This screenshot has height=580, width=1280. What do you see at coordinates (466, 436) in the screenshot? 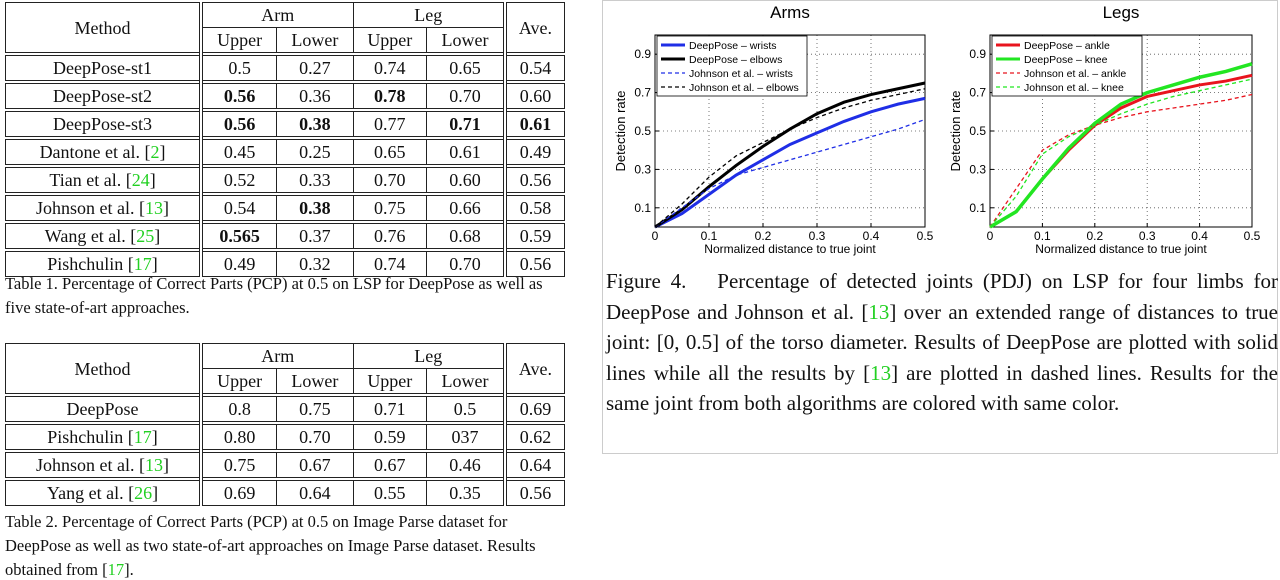
I see `cell: 037` at bounding box center [466, 436].